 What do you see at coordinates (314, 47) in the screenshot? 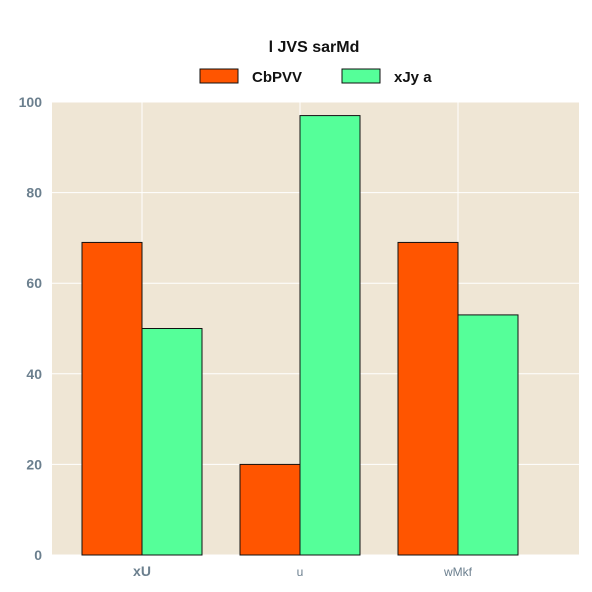
I see `chart-title: l JVS sarMd` at bounding box center [314, 47].